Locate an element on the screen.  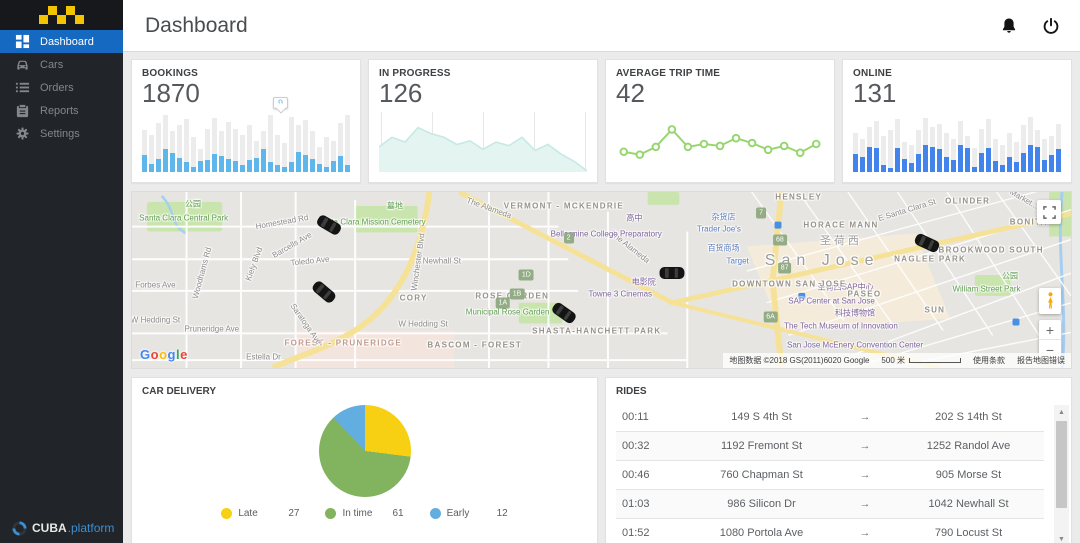
sidebar-item-reports: Reports is located at coordinates (61, 110).